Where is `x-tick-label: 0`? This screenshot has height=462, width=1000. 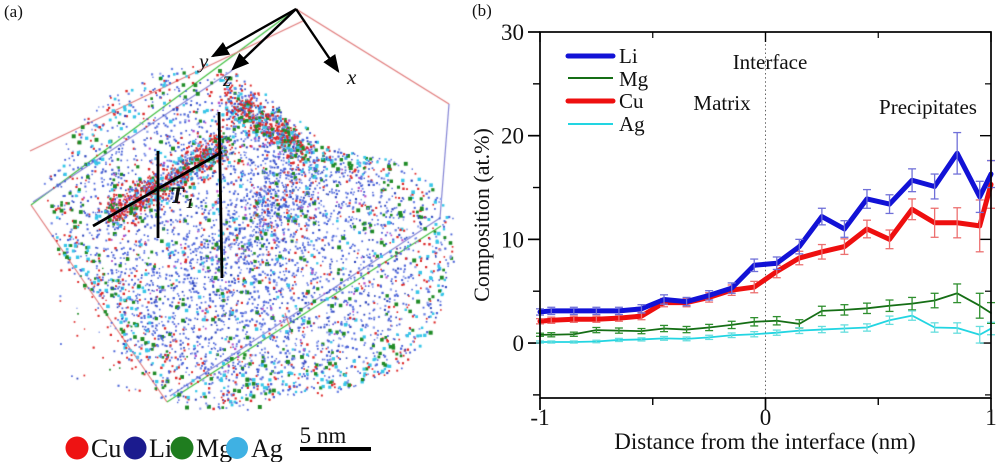 x-tick-label: 0 is located at coordinates (766, 417).